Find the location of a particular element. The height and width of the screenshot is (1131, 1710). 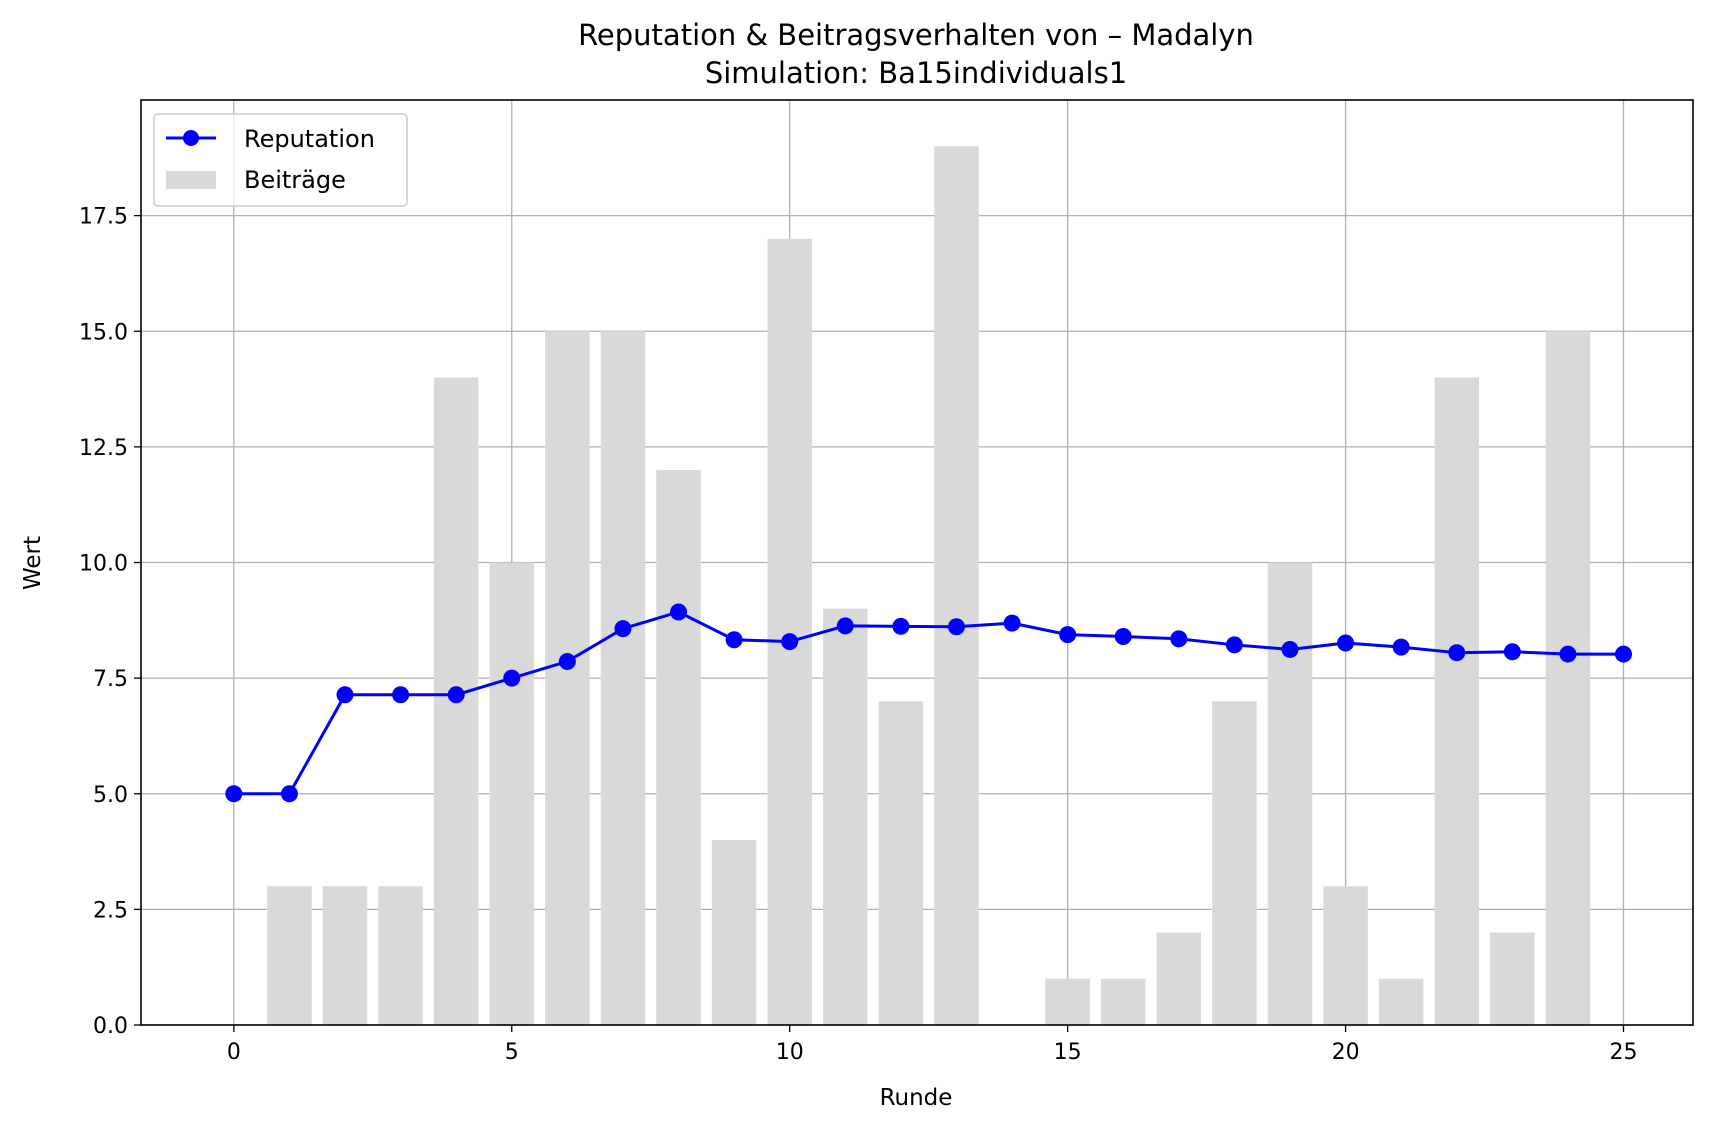

x-tick-label: 25 is located at coordinates (1624, 1052).